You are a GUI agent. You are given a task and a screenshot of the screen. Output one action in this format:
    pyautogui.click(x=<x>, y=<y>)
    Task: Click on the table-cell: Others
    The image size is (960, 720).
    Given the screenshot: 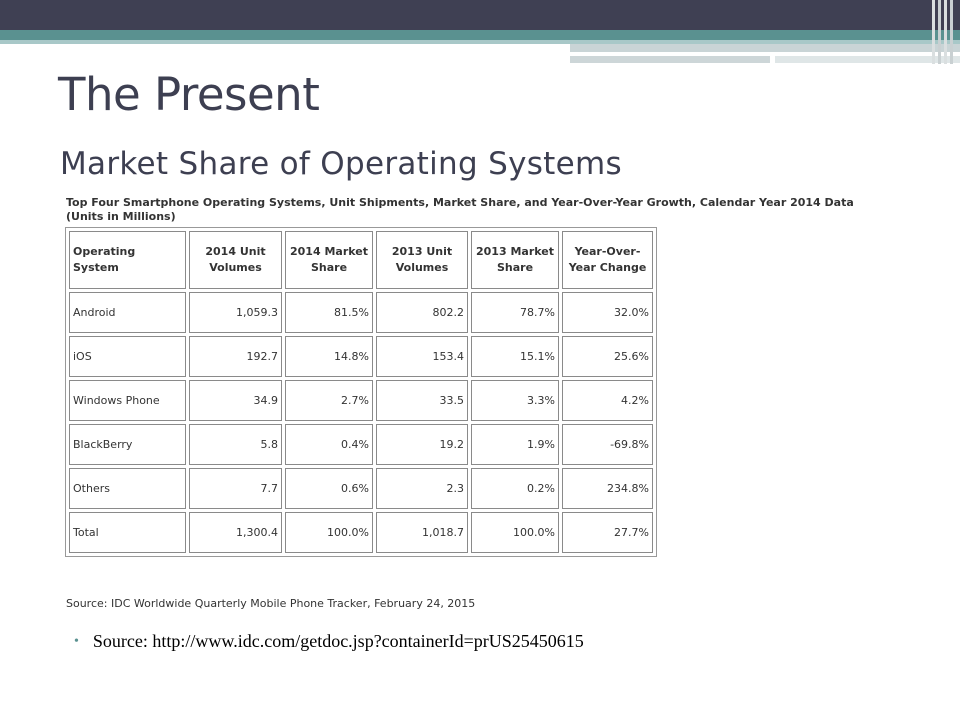 What is the action you would take?
    pyautogui.click(x=127, y=488)
    